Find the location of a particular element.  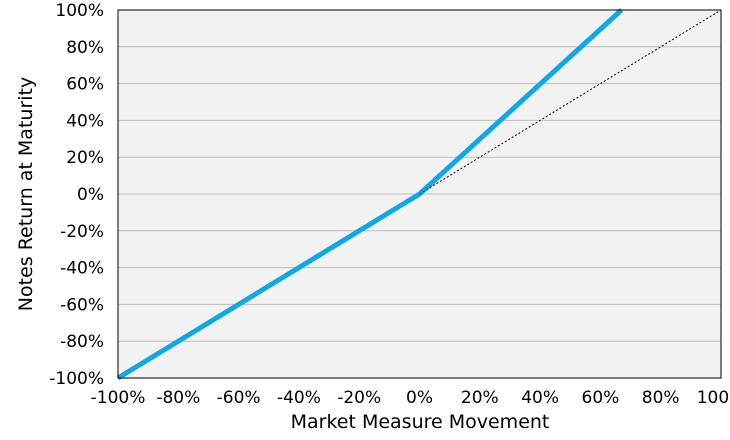

x-tick-label: -60% is located at coordinates (239, 398).